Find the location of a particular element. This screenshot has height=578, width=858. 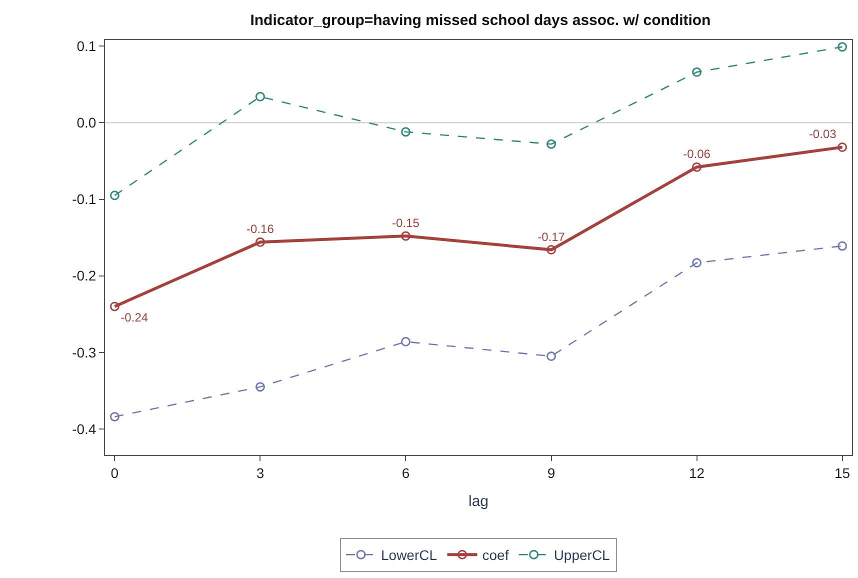

legend-label: coef is located at coordinates (495, 555).